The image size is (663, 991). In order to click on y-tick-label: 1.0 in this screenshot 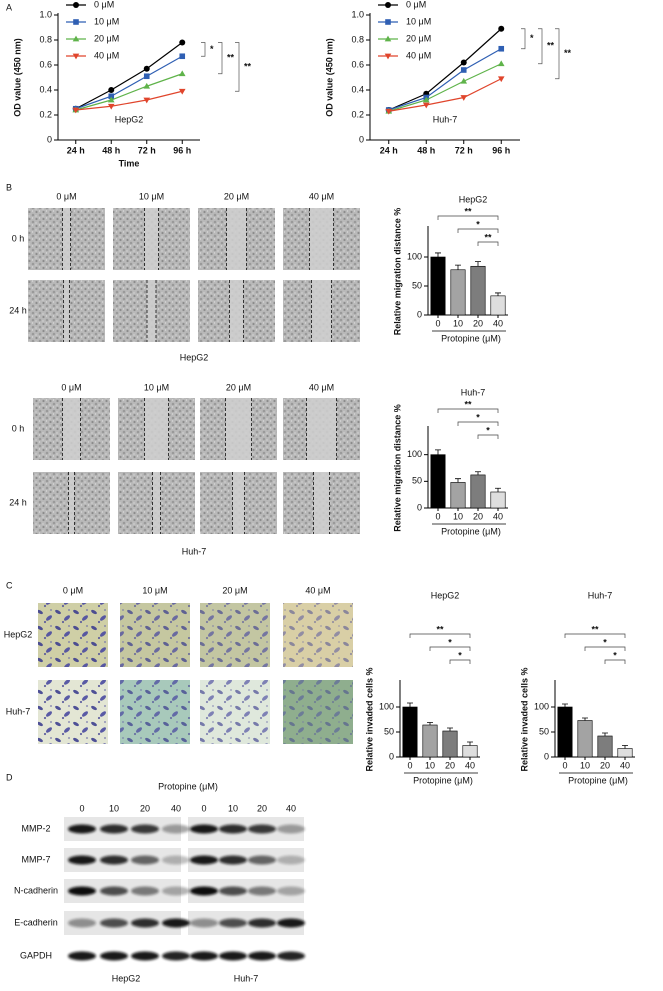, I will do `click(357, 14)`.